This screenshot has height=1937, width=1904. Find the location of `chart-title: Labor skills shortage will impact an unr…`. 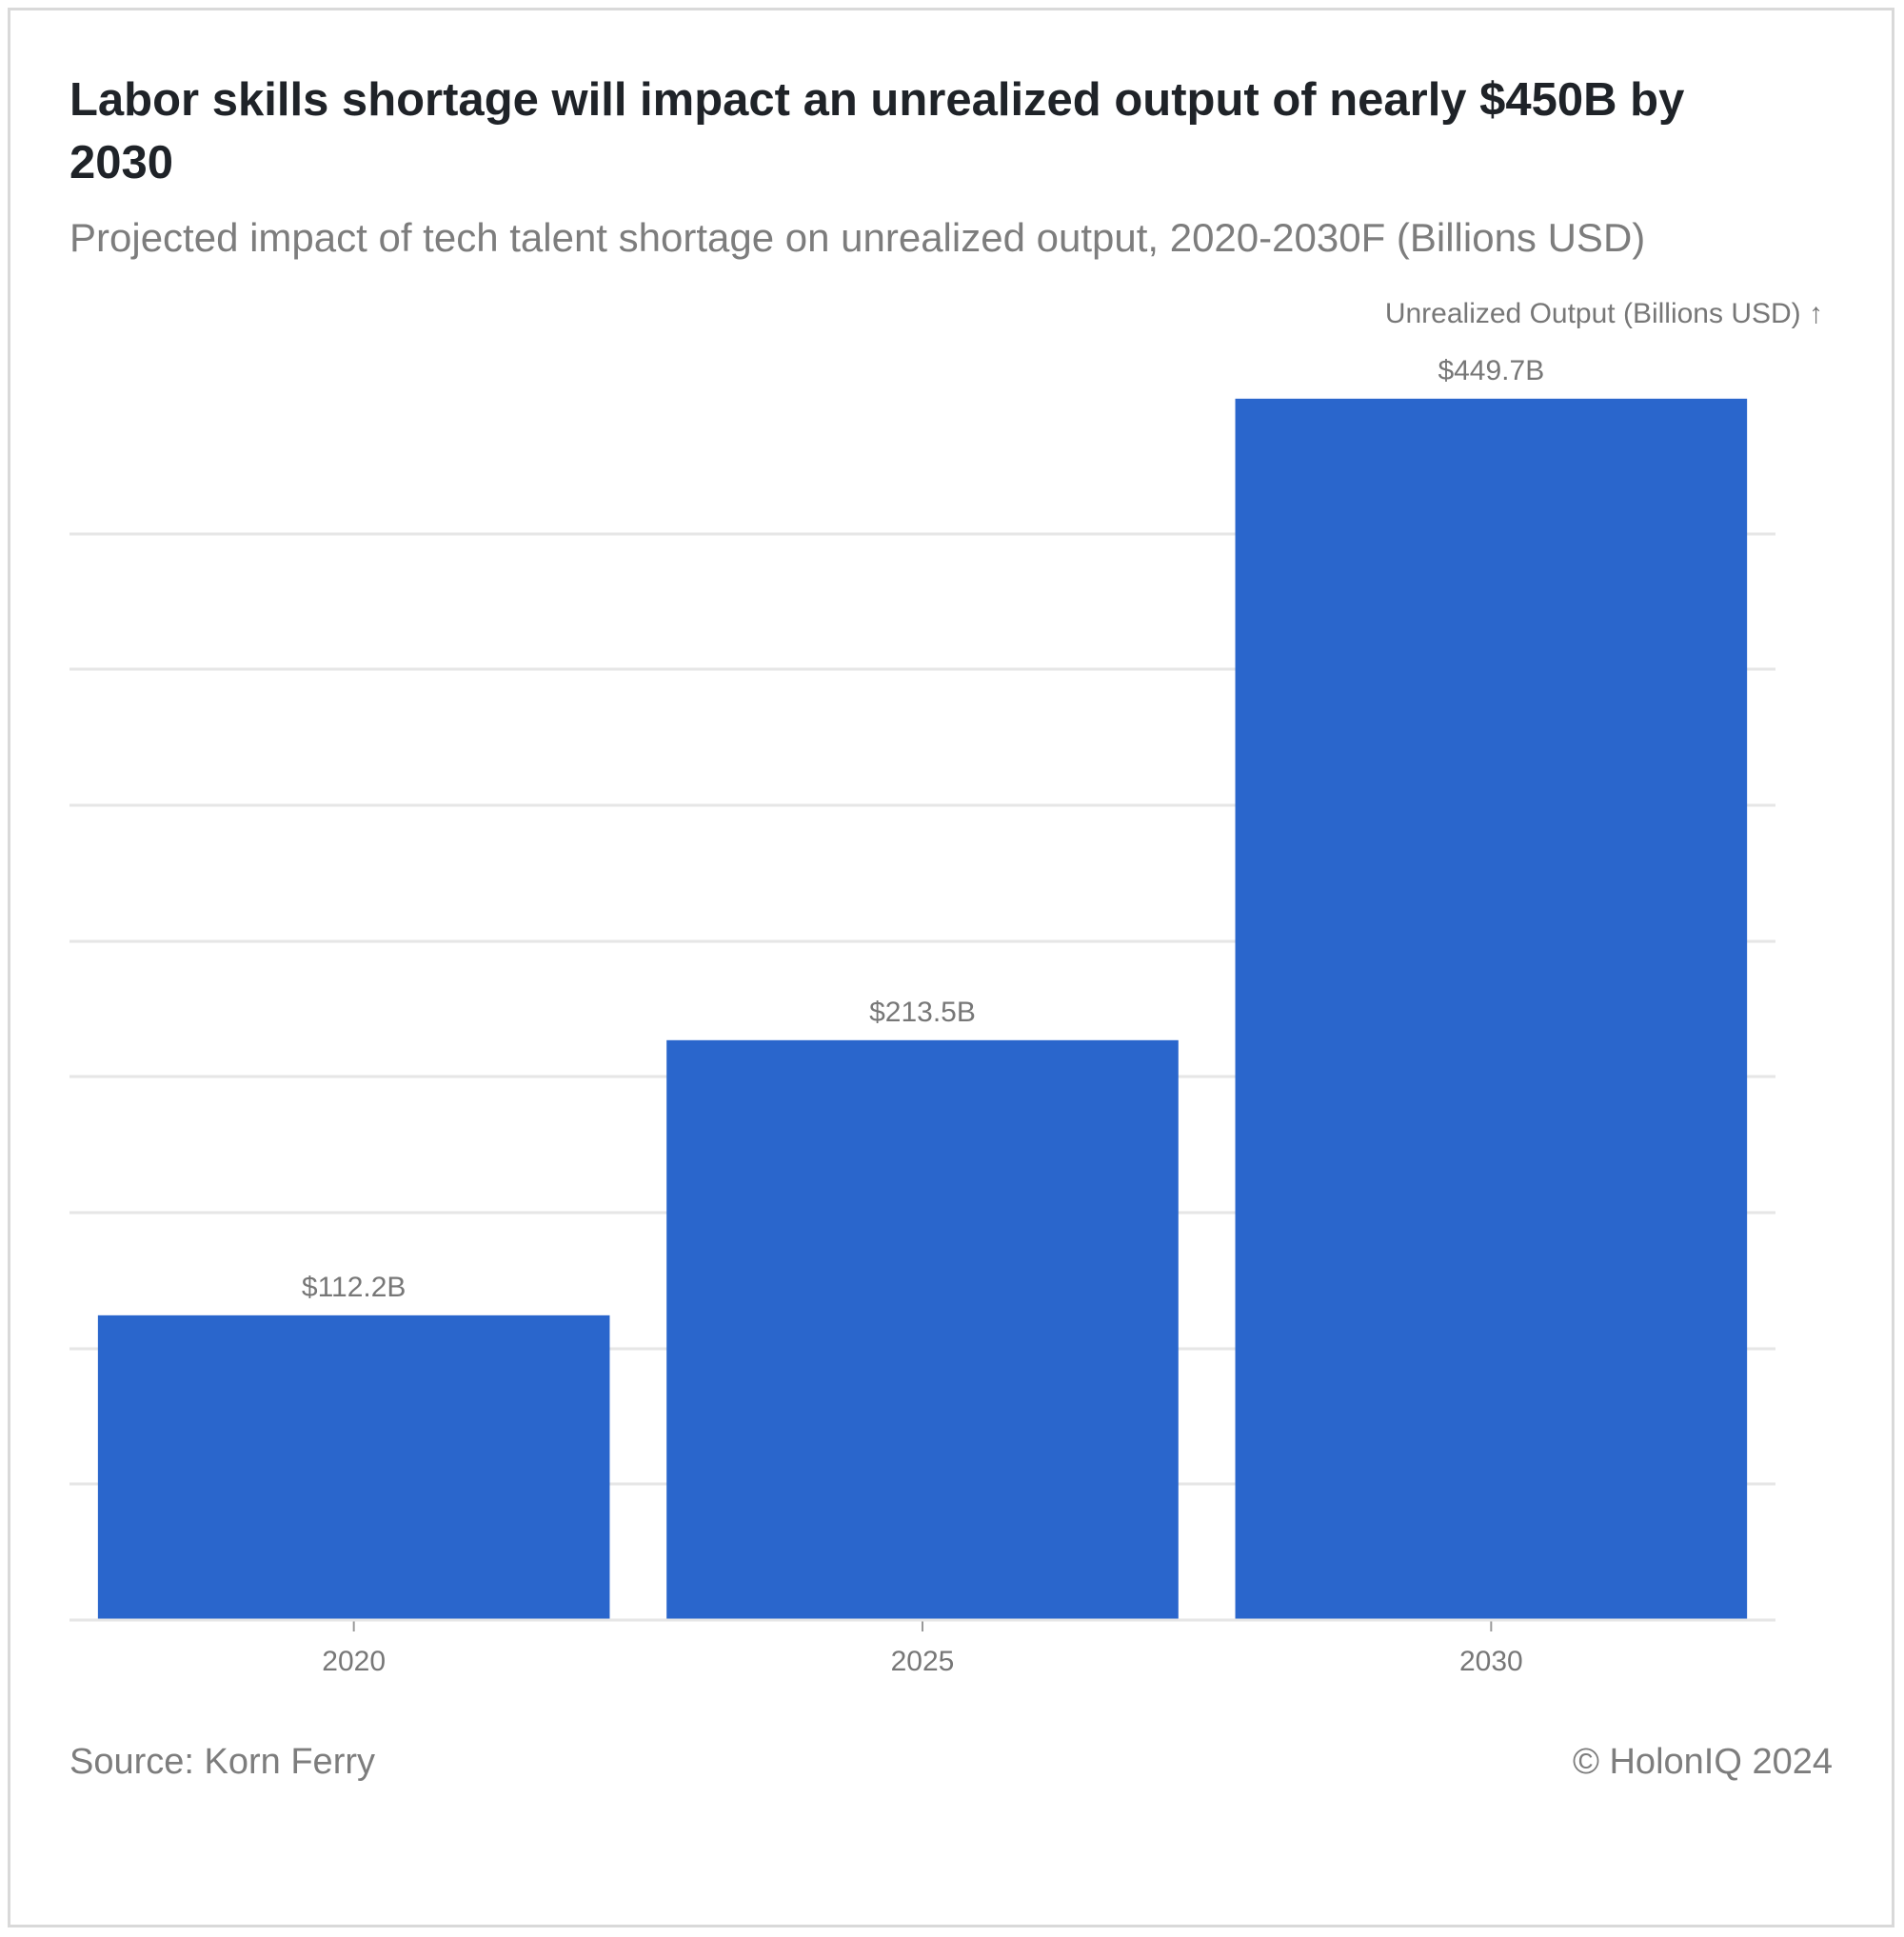

chart-title: Labor skills shortage will impact an unr… is located at coordinates (877, 131).